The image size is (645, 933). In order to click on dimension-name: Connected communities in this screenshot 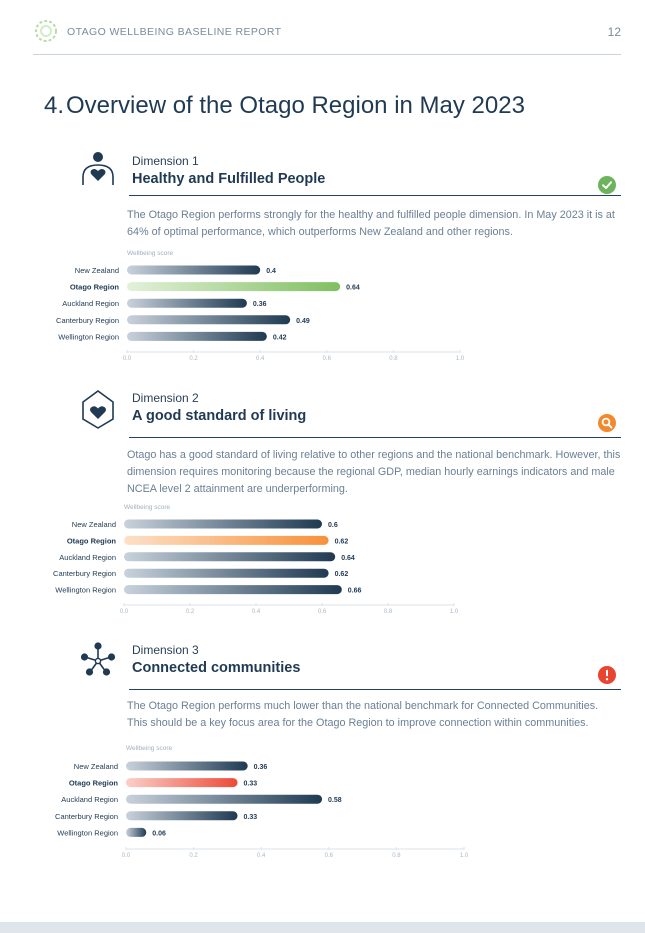, I will do `click(216, 668)`.